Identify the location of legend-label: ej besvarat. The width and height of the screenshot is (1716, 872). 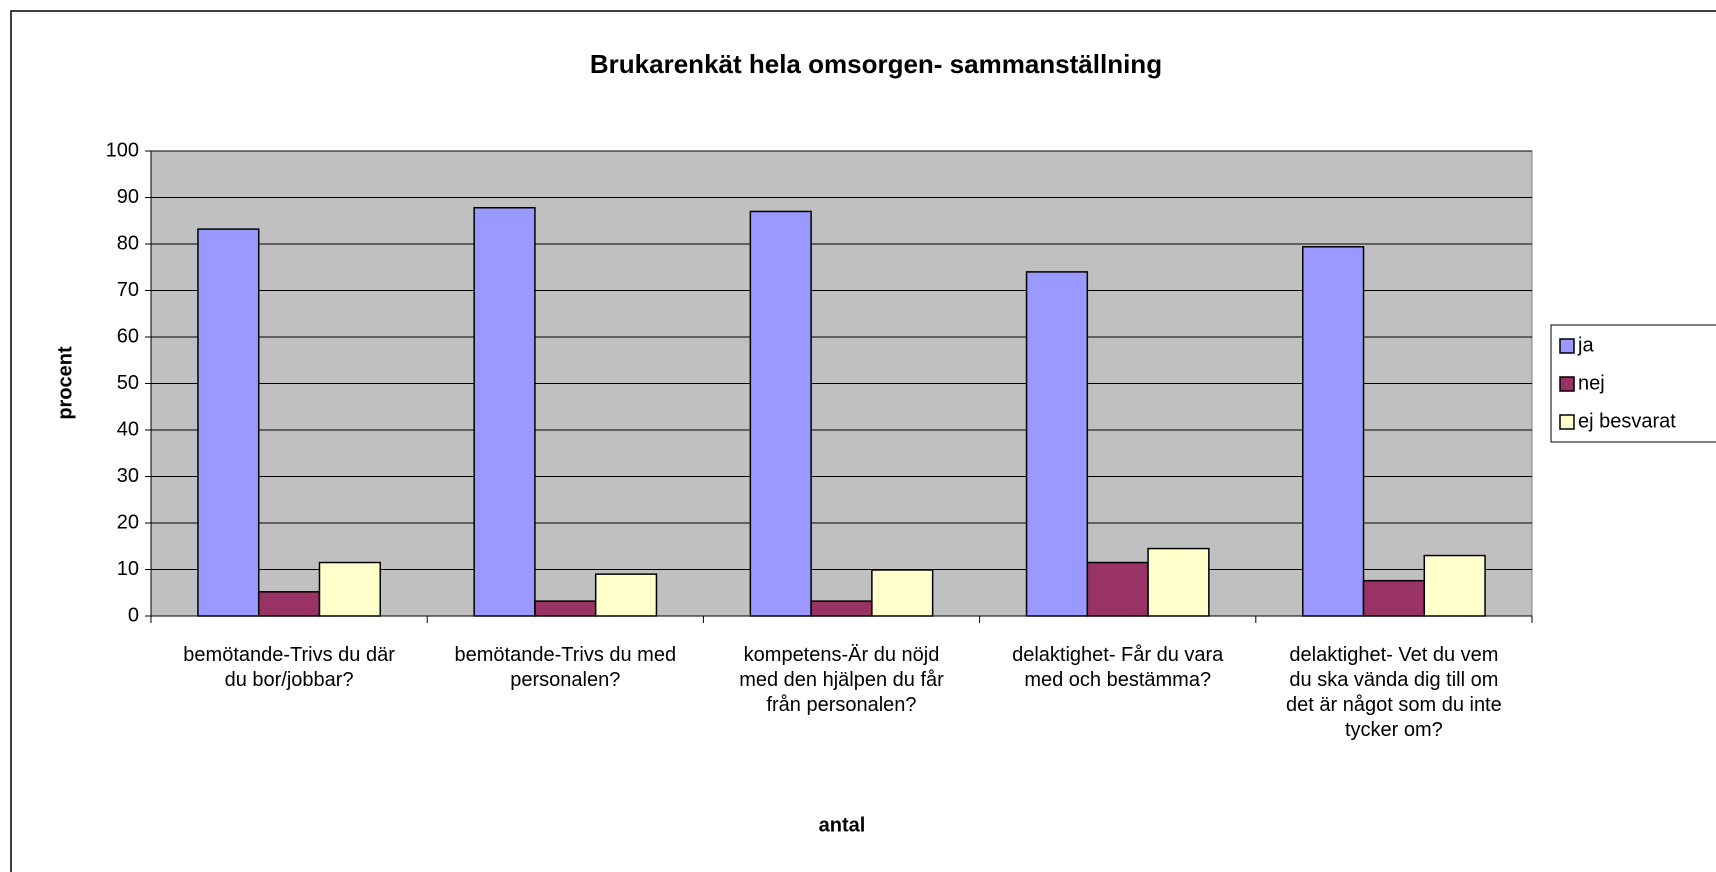
(1627, 421).